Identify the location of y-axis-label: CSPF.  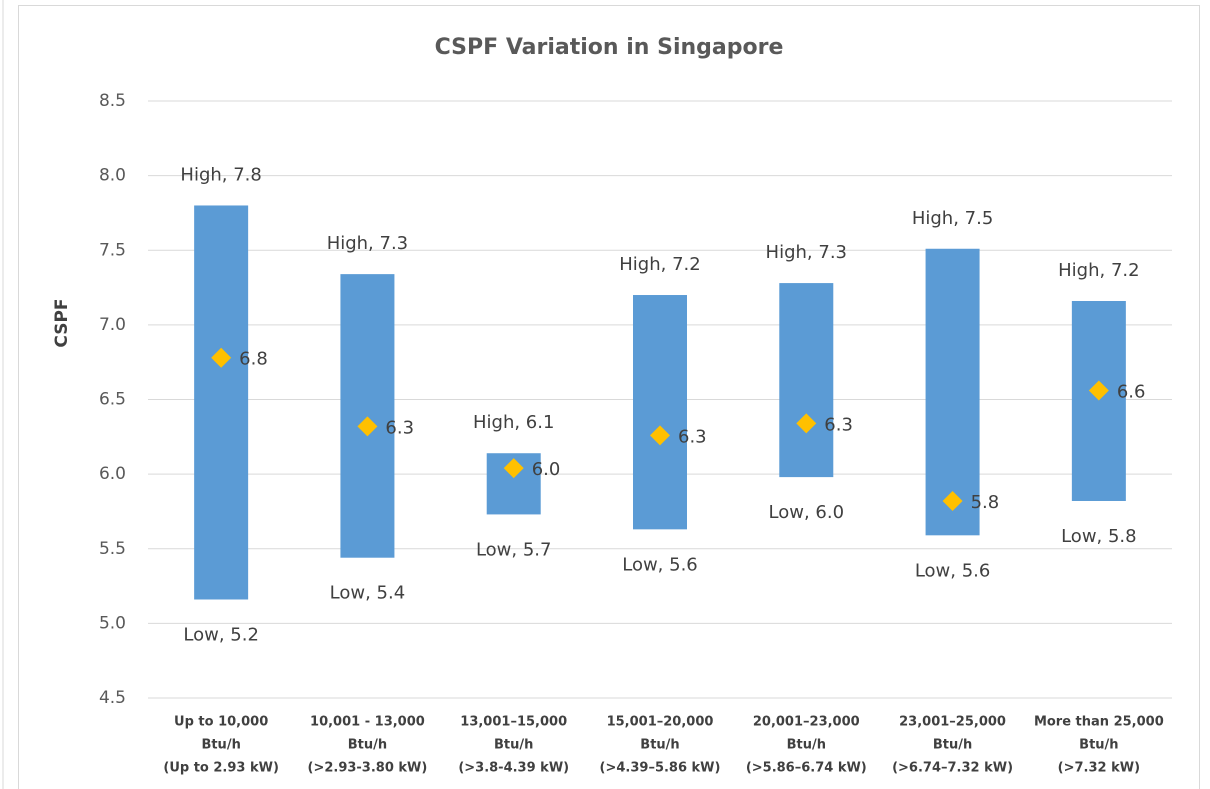
(62, 322).